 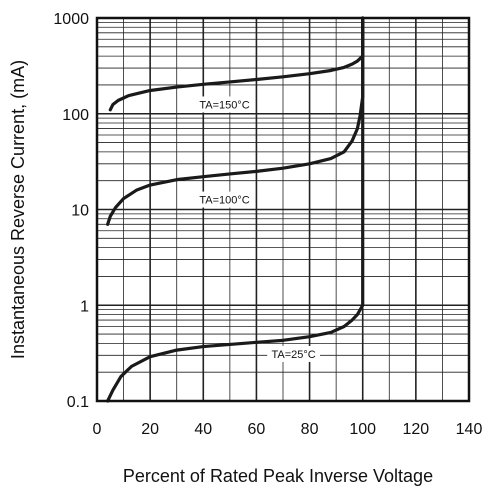 I want to click on y-tick-label: 10, so click(x=80, y=211).